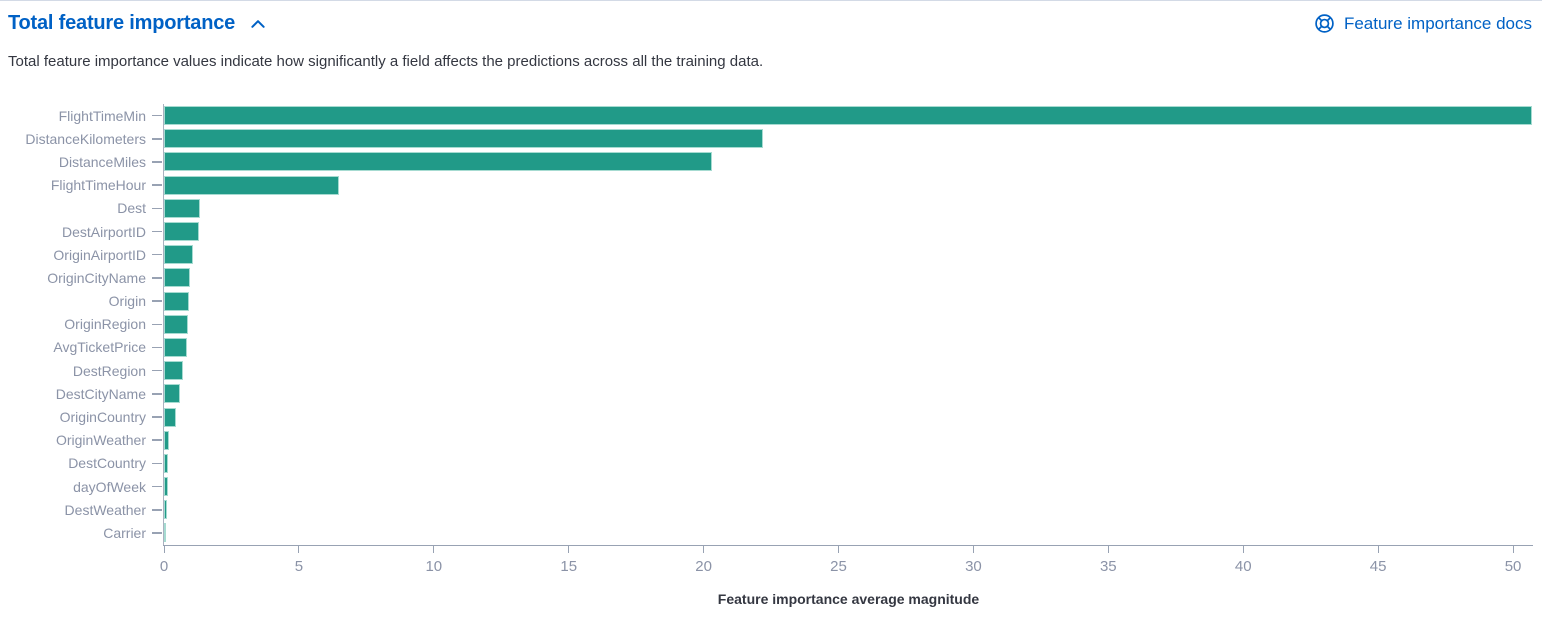 This screenshot has height=618, width=1542. I want to click on y-axis-label: DestCountry, so click(107, 463).